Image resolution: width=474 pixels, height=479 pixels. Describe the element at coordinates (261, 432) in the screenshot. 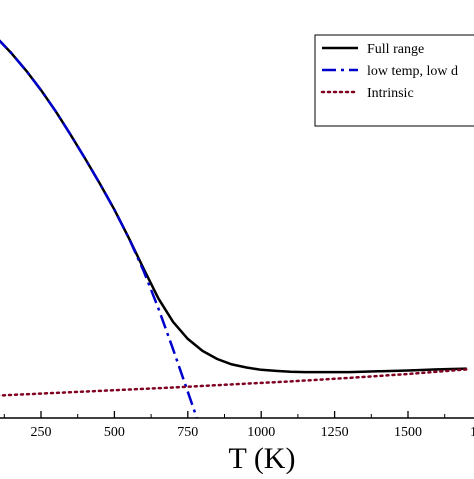

I see `x-tick-label: 1000` at that location.